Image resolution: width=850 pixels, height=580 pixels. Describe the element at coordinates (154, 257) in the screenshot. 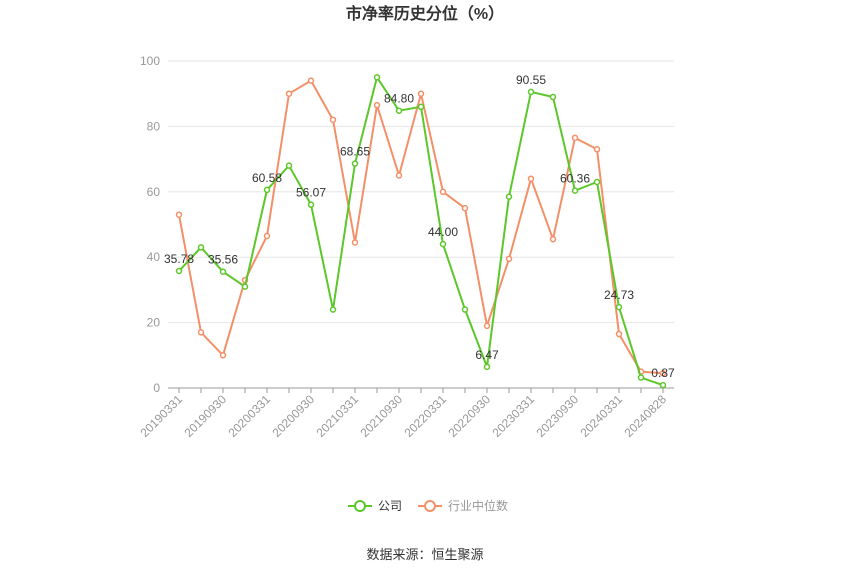

I see `y-tick-label: 40` at that location.